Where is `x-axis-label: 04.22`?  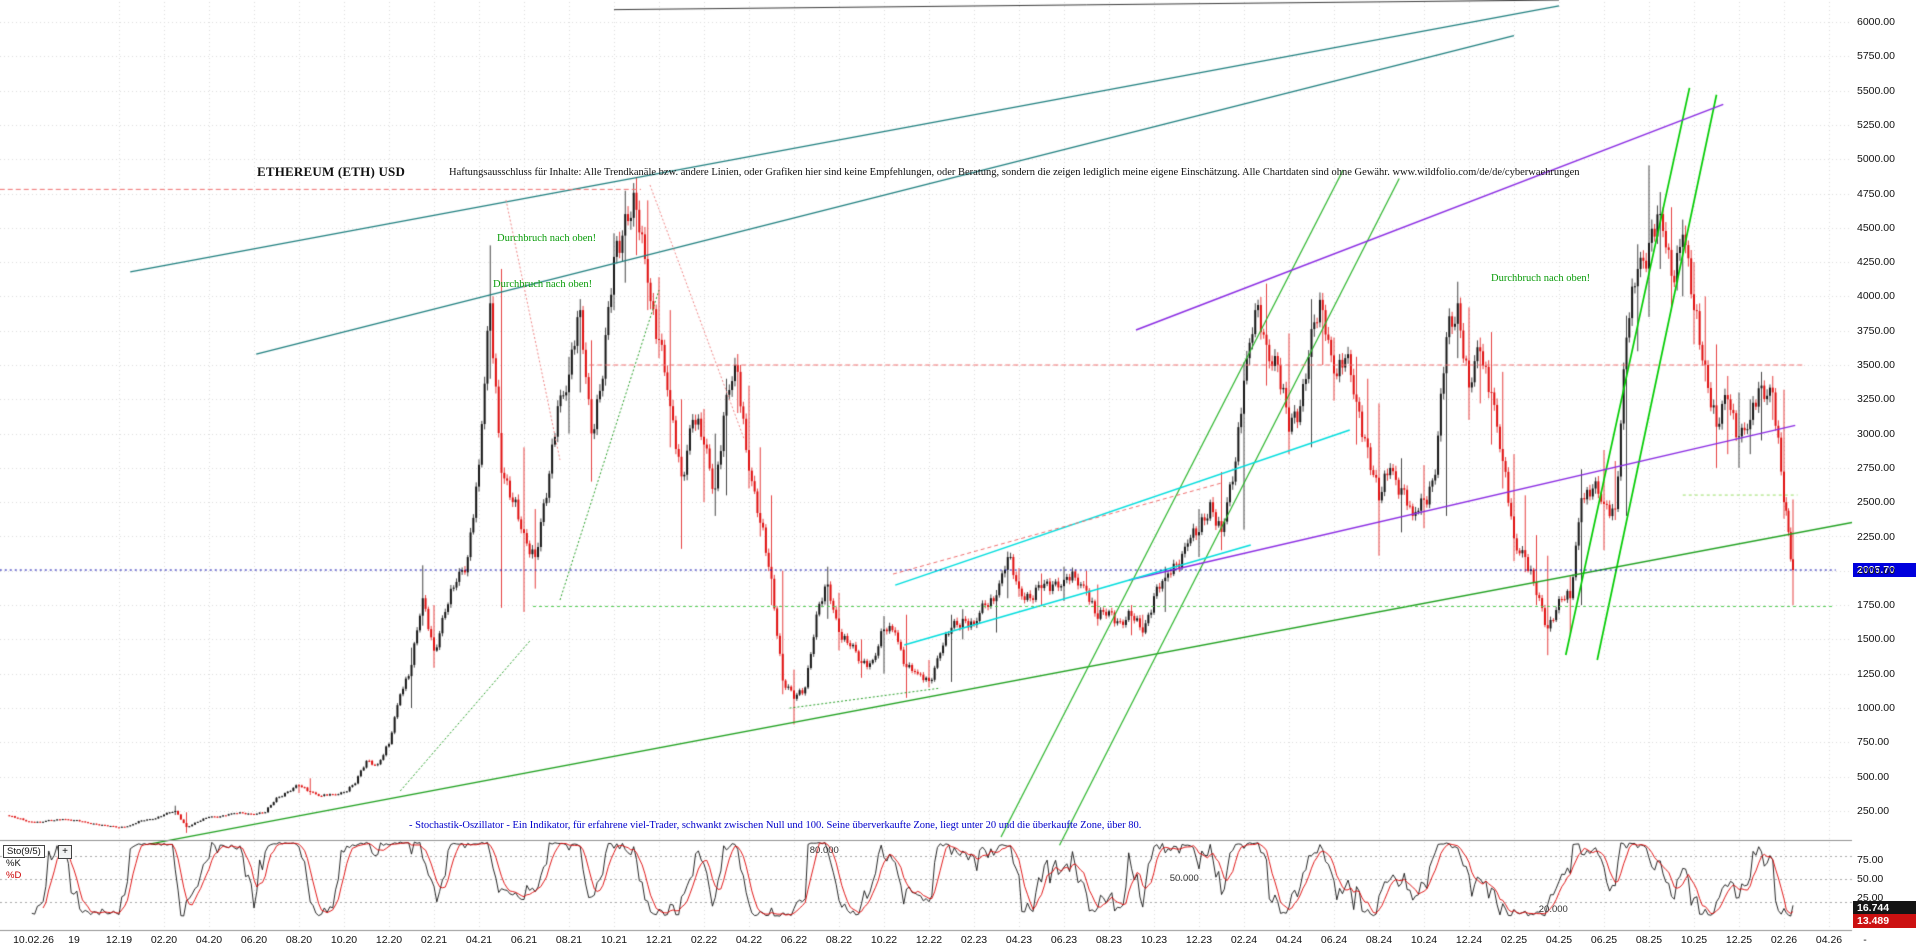
x-axis-label: 04.22 is located at coordinates (749, 940).